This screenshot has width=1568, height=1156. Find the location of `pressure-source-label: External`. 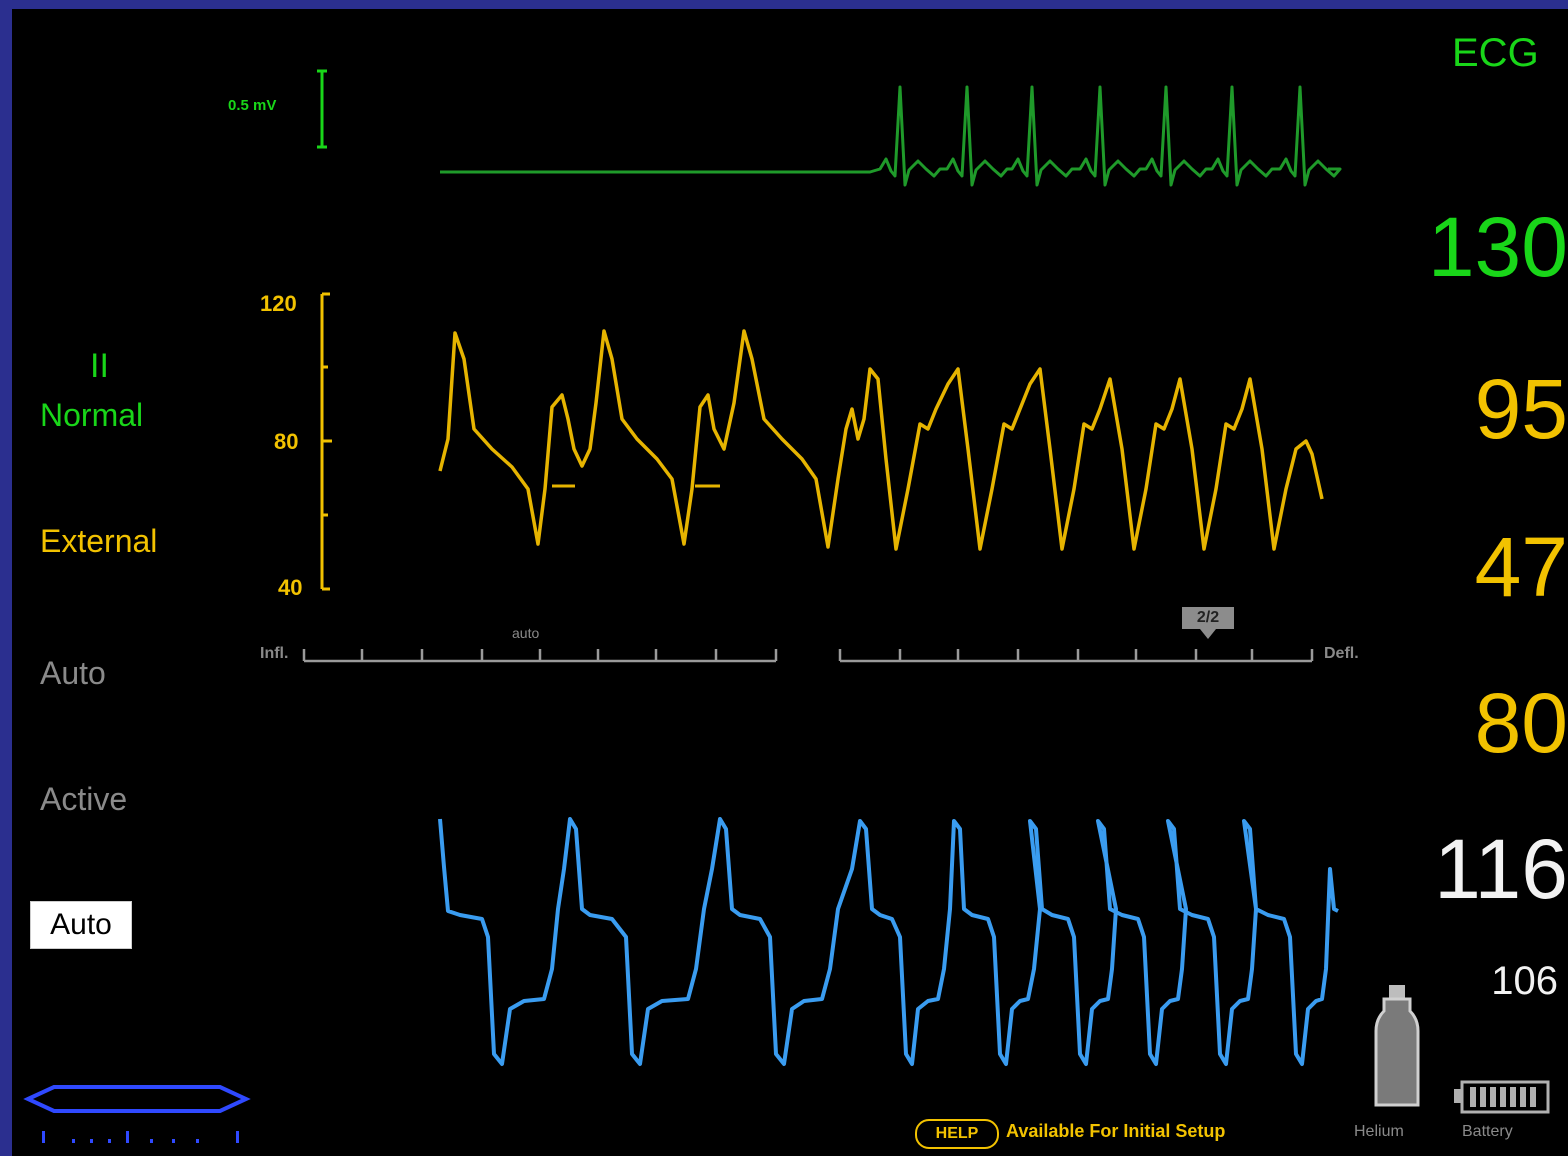

pressure-source-label: External is located at coordinates (99, 541).